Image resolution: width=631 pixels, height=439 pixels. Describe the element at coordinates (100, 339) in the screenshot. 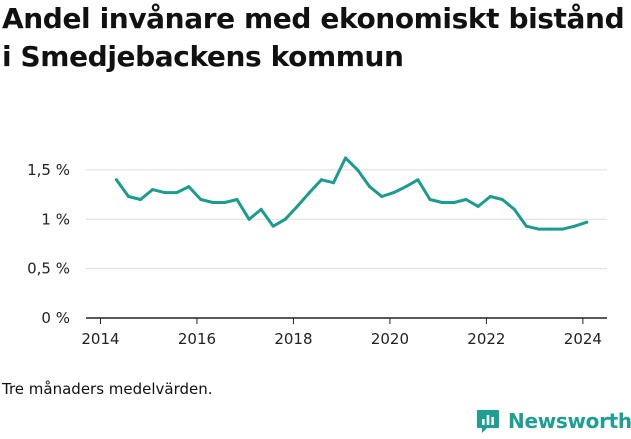

I see `x-tick-label: 2014` at that location.